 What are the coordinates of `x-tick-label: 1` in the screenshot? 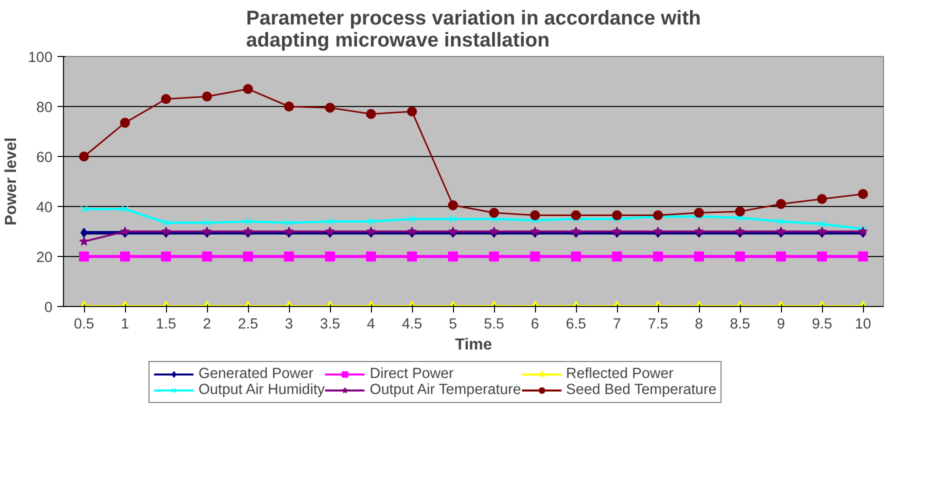 It's located at (125, 324).